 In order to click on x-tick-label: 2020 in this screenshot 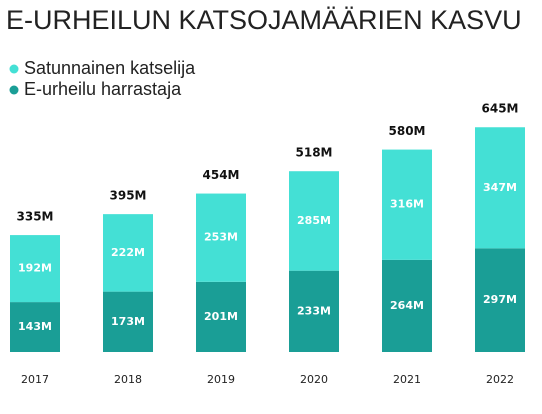, I will do `click(314, 379)`.